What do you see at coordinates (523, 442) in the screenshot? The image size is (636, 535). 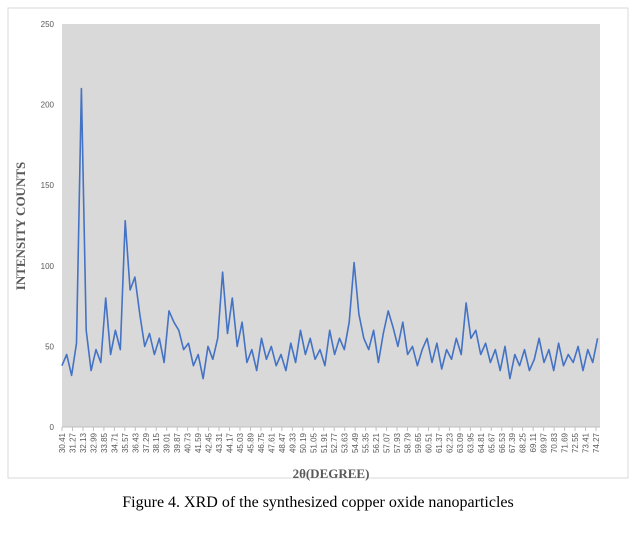 I see `x-tick-label: 68.25` at bounding box center [523, 442].